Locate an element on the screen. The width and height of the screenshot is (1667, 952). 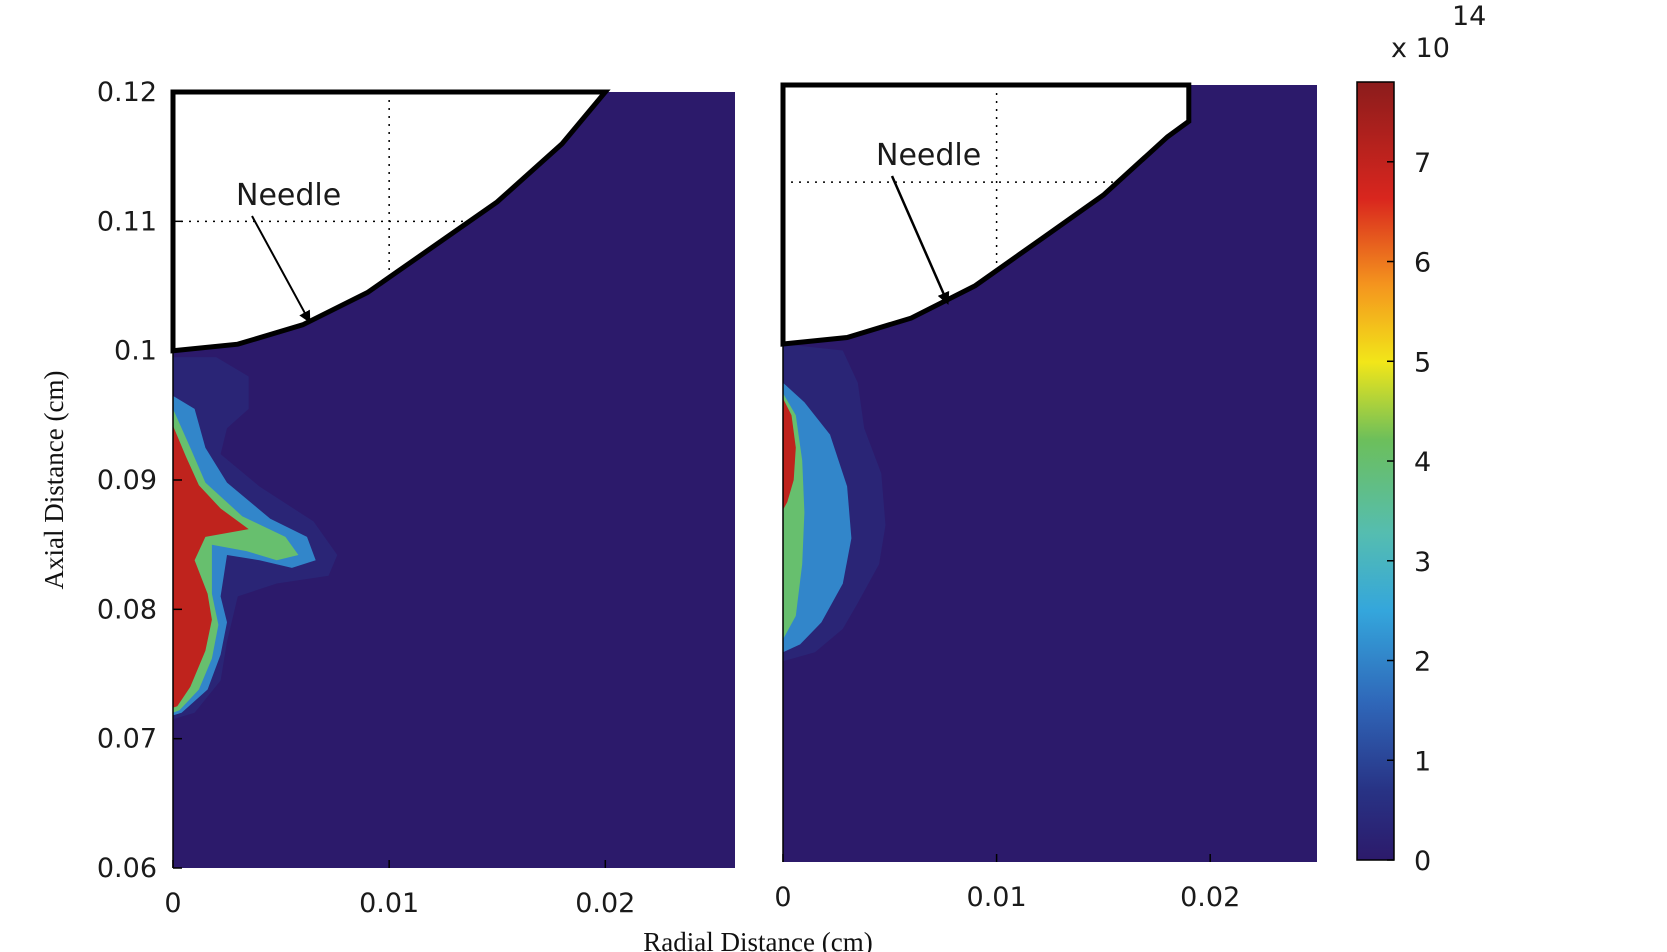
colorbar: 0 1 2 3 4 5 6 7 x 10 14 is located at coordinates (1421, 439).